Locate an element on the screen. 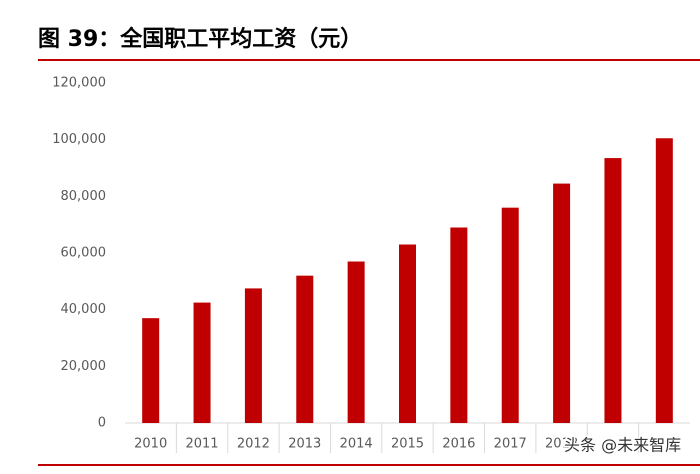 This screenshot has width=700, height=474. y-tick-label: 60,000 is located at coordinates (84, 253).